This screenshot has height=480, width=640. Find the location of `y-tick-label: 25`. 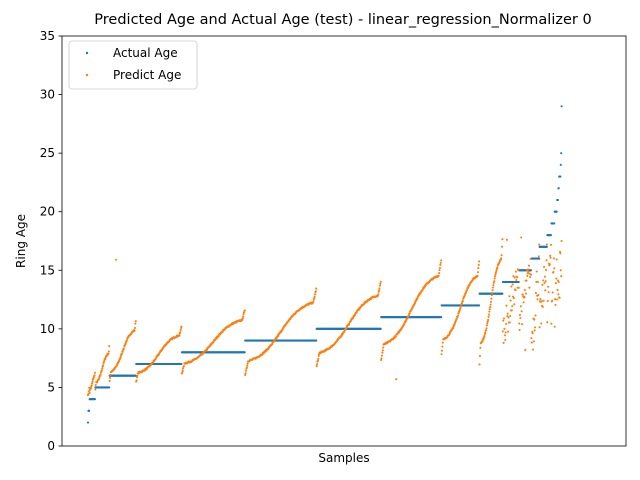

y-tick-label: 25 is located at coordinates (47, 153).